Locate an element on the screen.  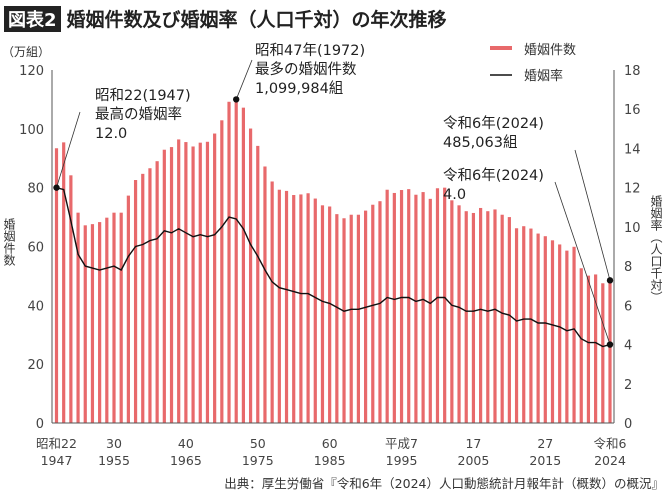
right-tick-label: 8 is located at coordinates (628, 267).